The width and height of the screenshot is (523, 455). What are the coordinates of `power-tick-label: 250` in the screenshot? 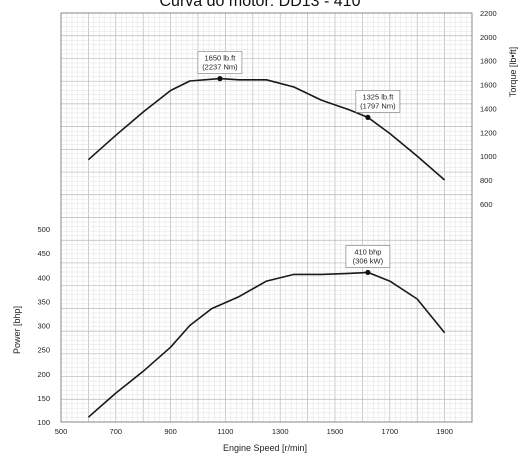 It's located at (43, 350).